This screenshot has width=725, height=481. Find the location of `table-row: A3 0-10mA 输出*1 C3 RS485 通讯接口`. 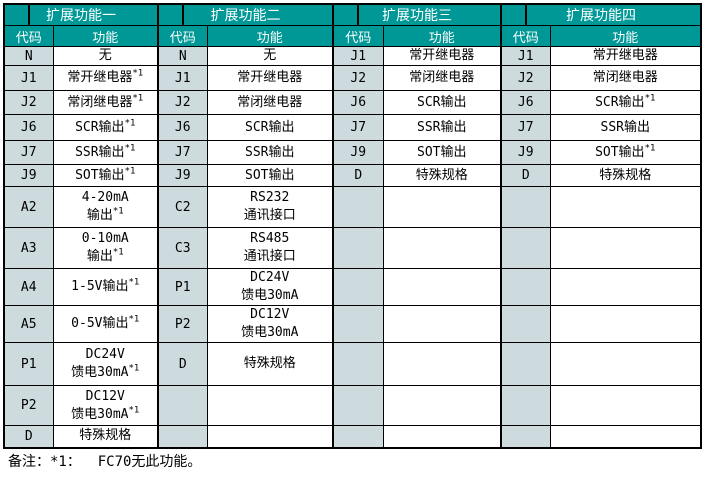

table-row: A3 0-10mA 输出*1 C3 RS485 通讯接口 is located at coordinates (352, 248).